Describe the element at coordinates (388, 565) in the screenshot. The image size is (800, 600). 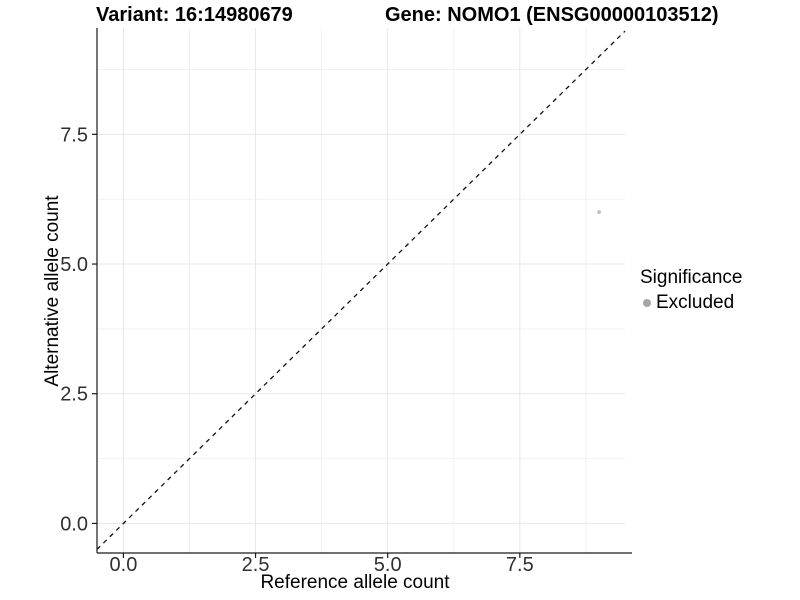
I see `x-tick-label: 5.0` at that location.